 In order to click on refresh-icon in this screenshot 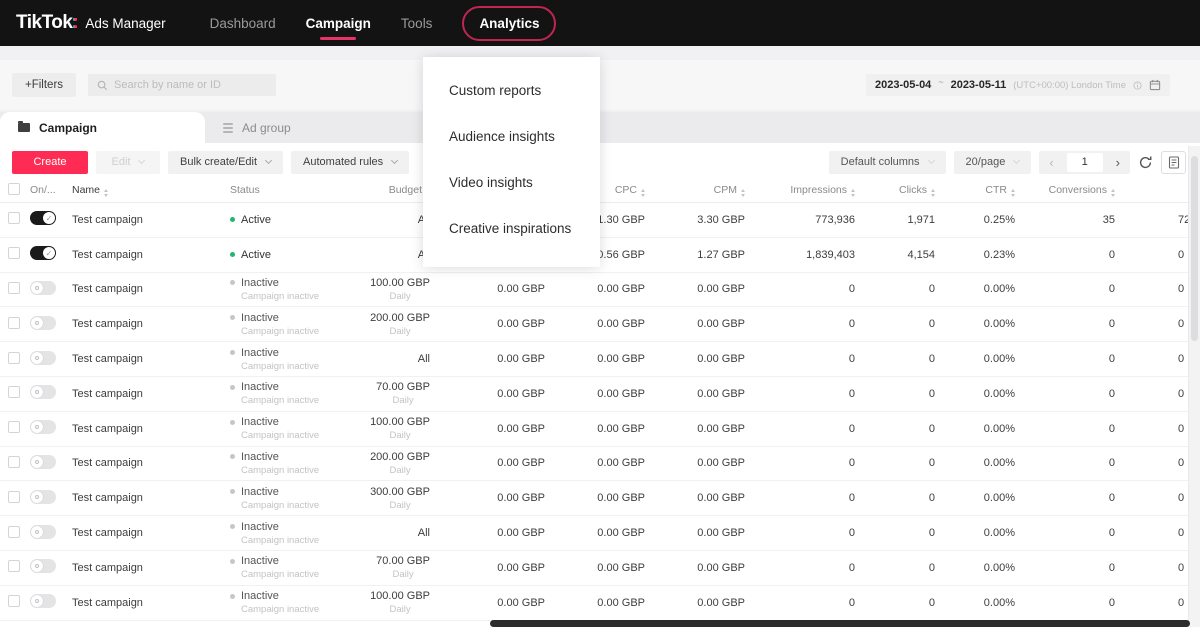, I will do `click(1145, 162)`.